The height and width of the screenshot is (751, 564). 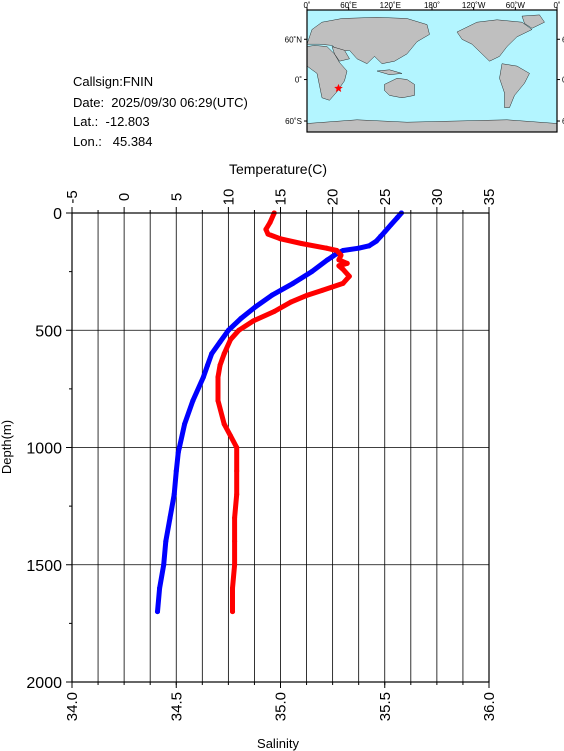 What do you see at coordinates (474, 5) in the screenshot?
I see `map-longitude-label: 120˚W` at bounding box center [474, 5].